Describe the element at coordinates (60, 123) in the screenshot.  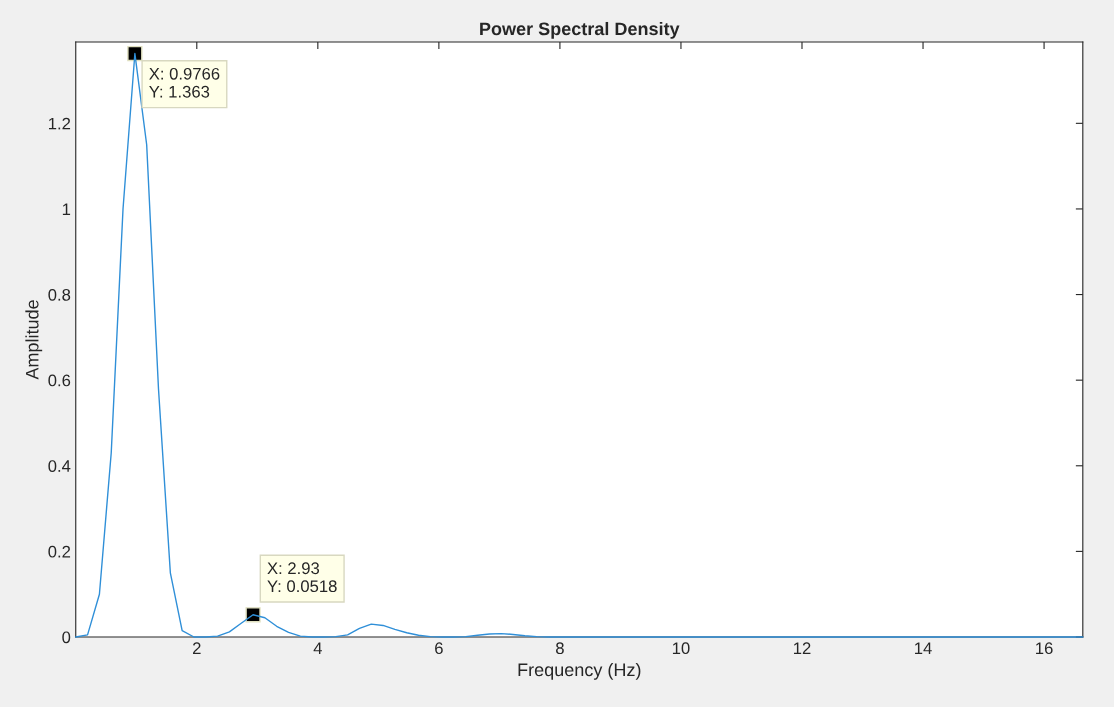
I see `y-tick-label: 1.2` at that location.